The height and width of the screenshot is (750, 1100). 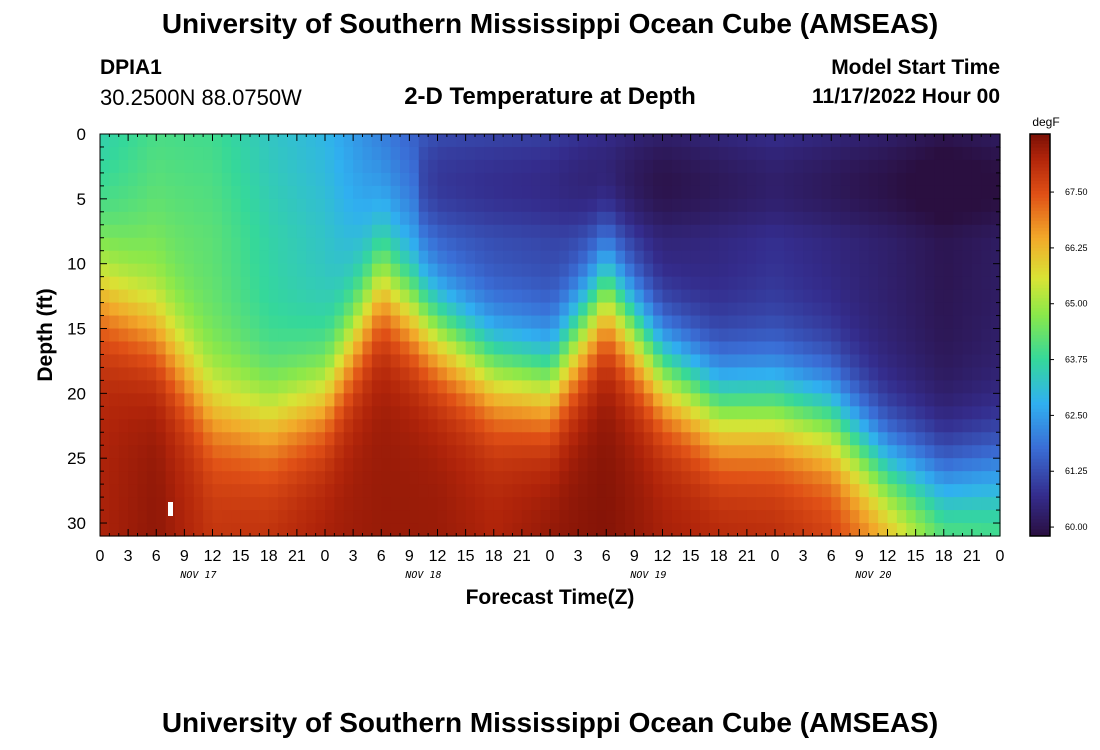 I want to click on x-tick-label: 15, so click(x=466, y=556).